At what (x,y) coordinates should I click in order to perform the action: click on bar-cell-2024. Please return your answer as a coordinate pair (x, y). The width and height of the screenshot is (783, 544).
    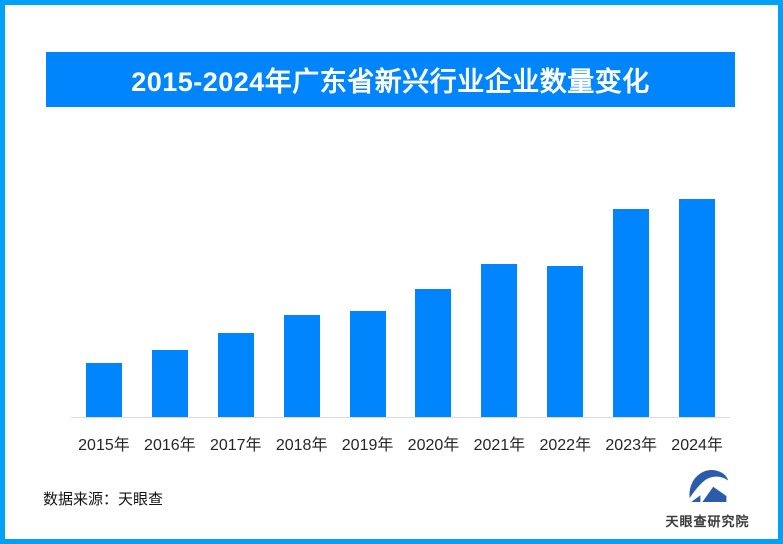
    Looking at the image, I should click on (697, 308).